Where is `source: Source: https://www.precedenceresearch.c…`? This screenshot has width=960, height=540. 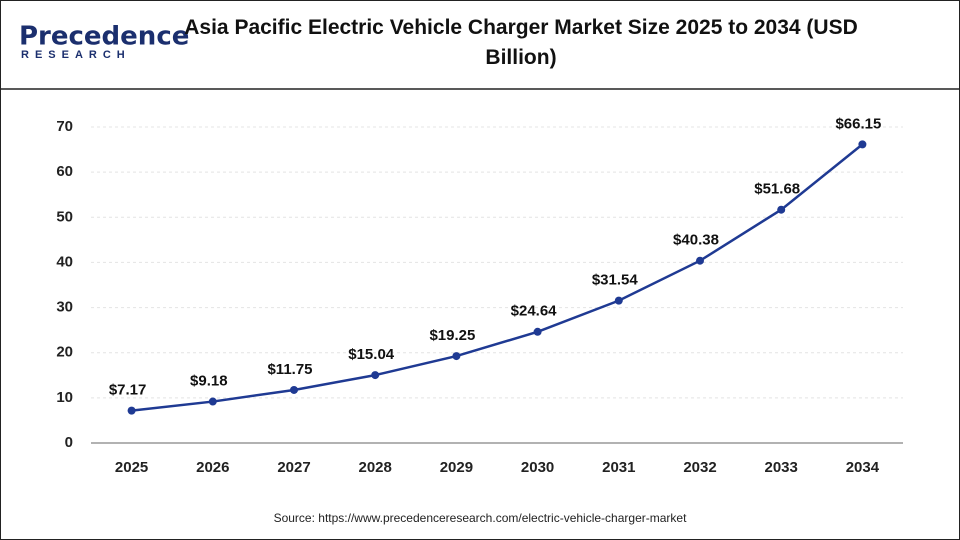 source: Source: https://www.precedenceresearch.c… is located at coordinates (480, 518).